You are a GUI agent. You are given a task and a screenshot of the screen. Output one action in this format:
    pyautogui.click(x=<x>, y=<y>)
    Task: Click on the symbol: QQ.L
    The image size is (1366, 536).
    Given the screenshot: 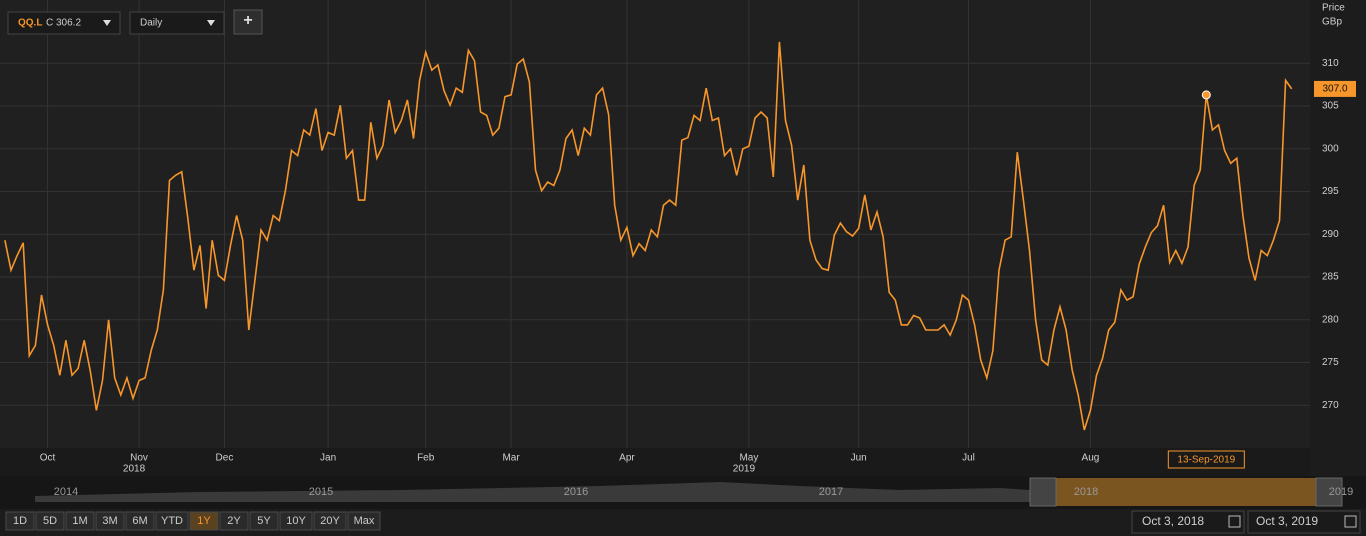 What is the action you would take?
    pyautogui.click(x=30, y=23)
    